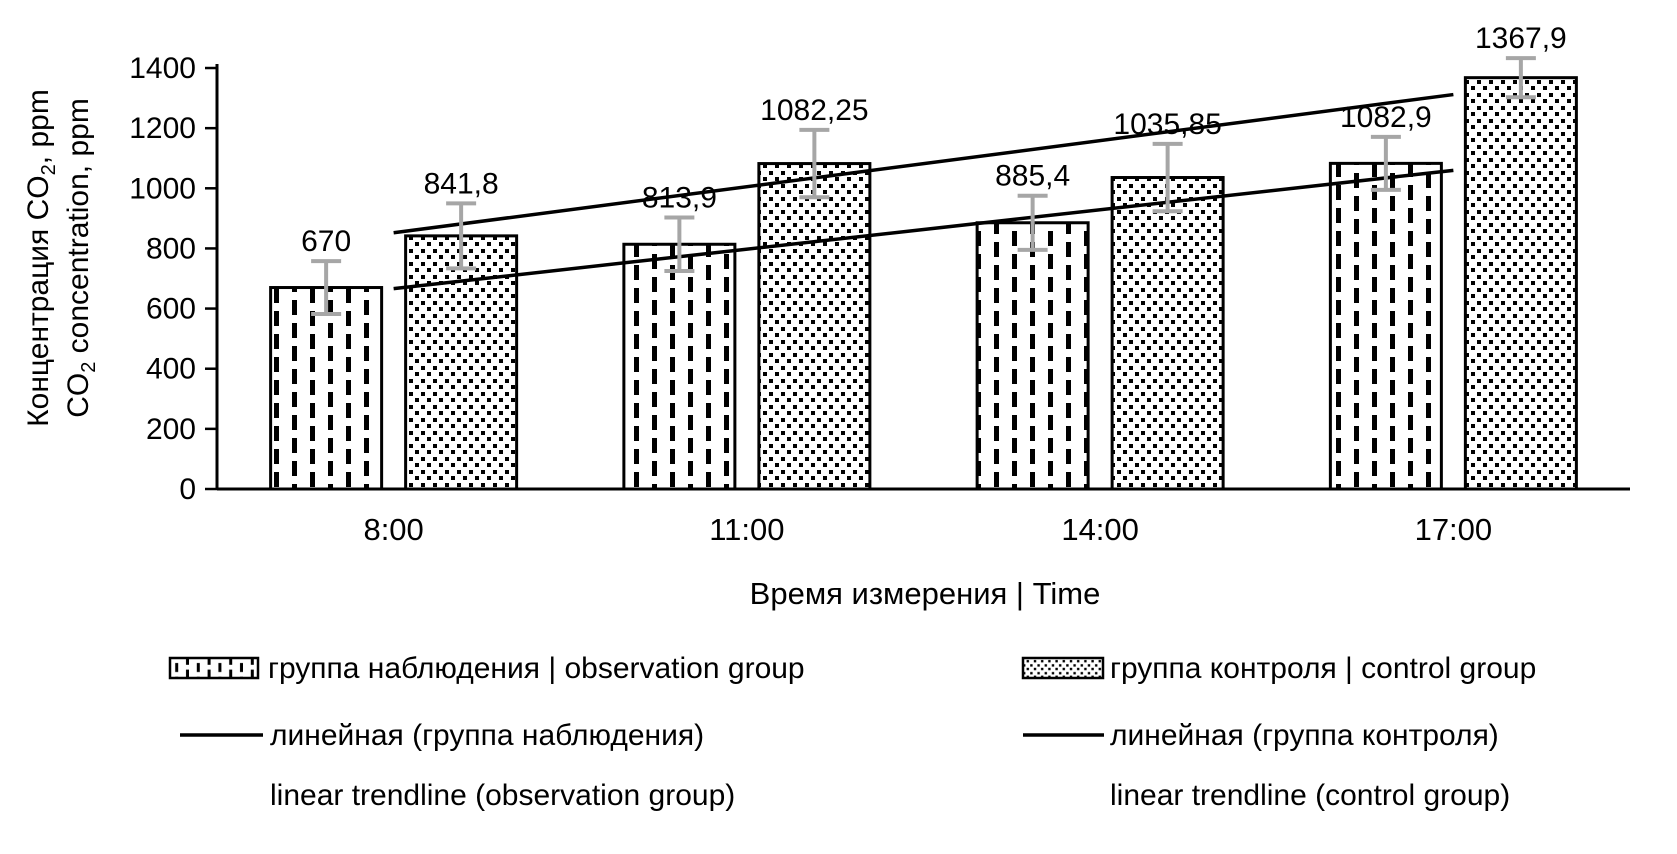 The width and height of the screenshot is (1677, 854). I want to click on y-tick-label: 200, so click(171, 429).